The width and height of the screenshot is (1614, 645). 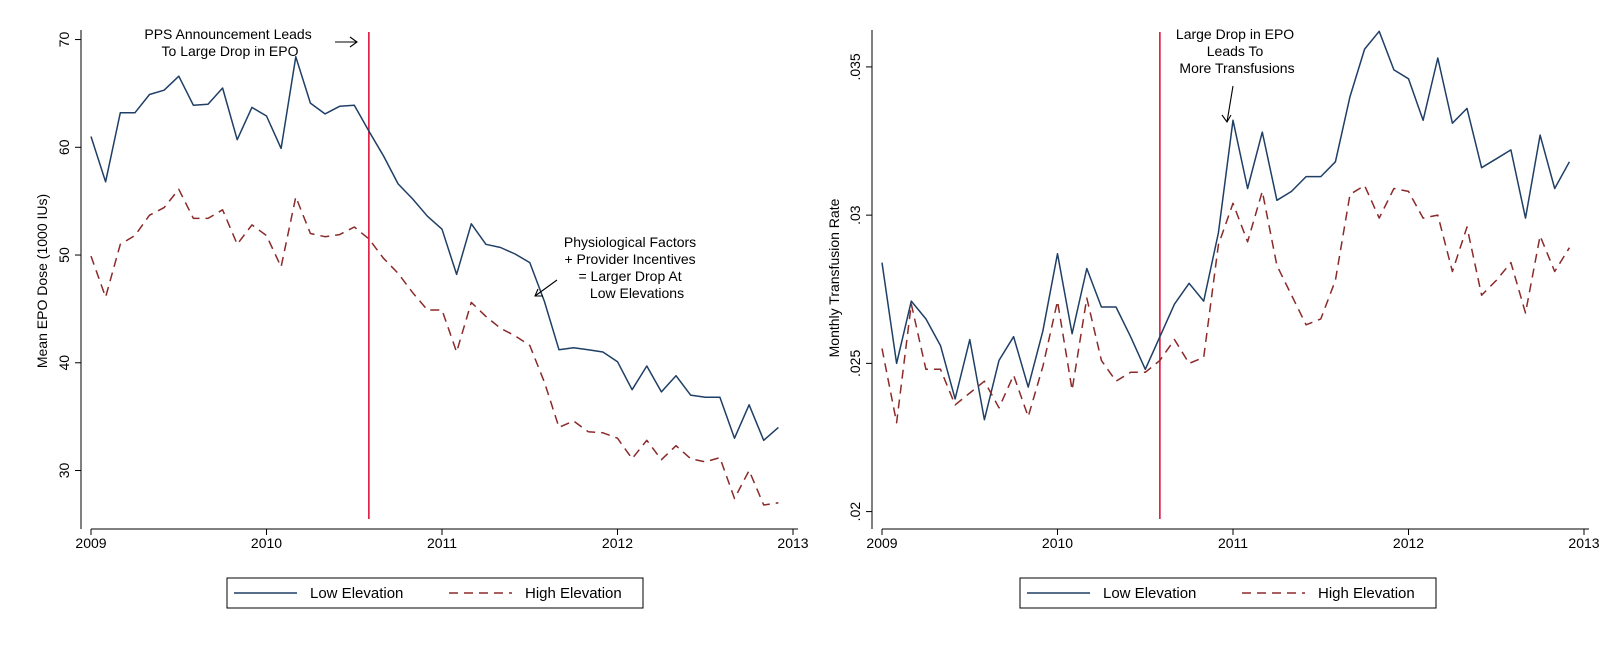 What do you see at coordinates (64, 40) in the screenshot?
I see `left-y-tick-label: 70` at bounding box center [64, 40].